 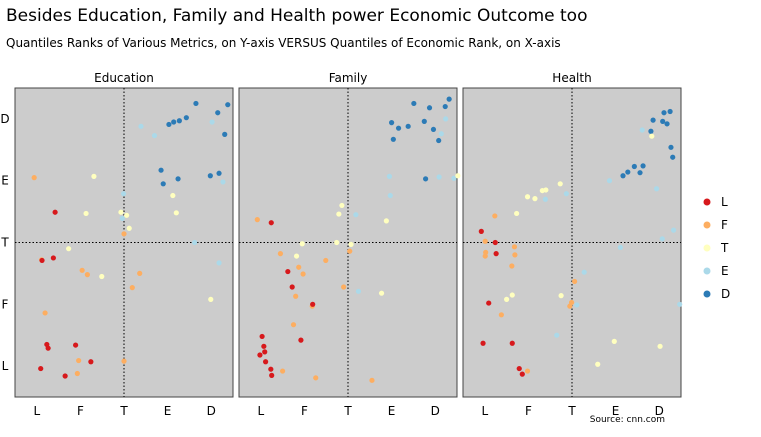 What do you see at coordinates (725, 271) in the screenshot?
I see `legend-label: E` at bounding box center [725, 271].